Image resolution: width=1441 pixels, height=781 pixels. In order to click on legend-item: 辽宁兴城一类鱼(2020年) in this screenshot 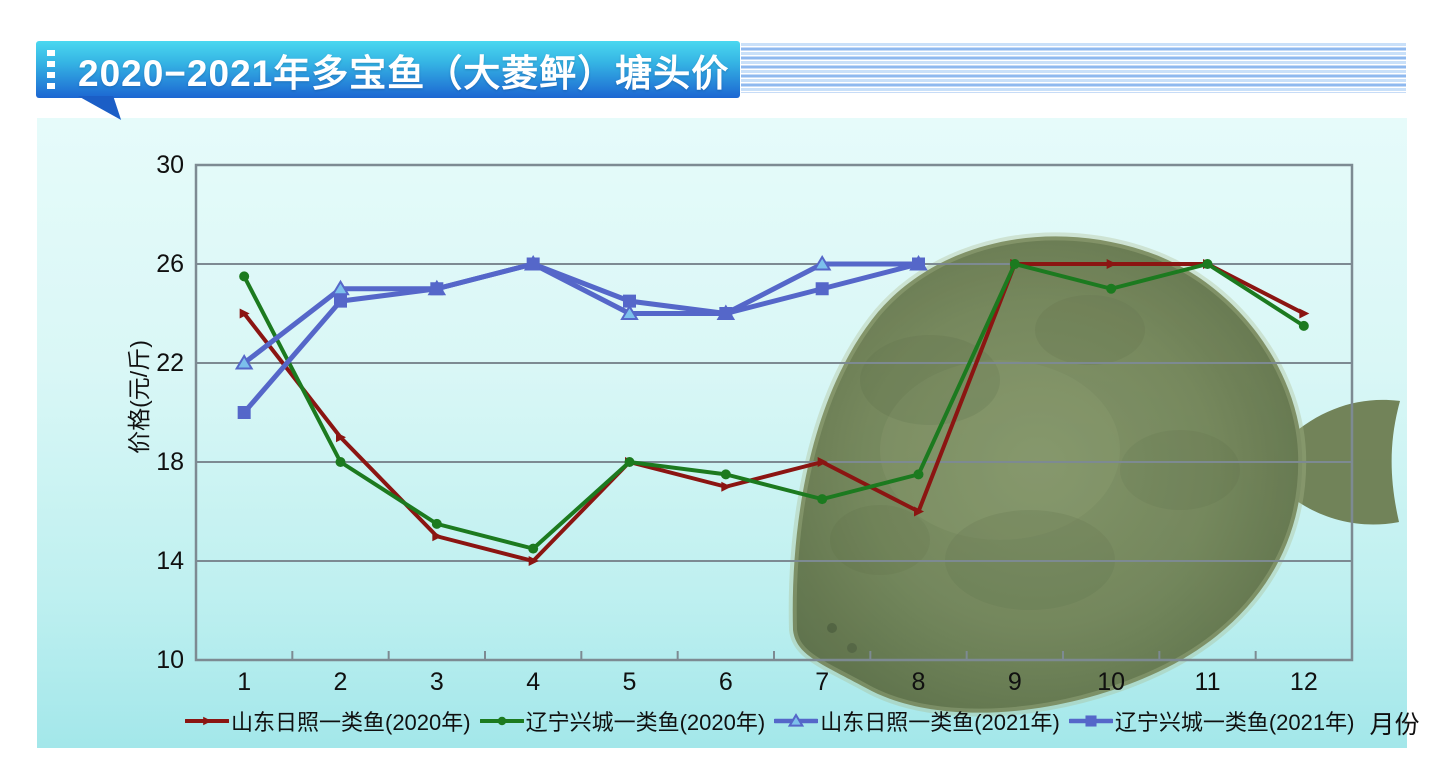, I will do `click(622, 721)`.